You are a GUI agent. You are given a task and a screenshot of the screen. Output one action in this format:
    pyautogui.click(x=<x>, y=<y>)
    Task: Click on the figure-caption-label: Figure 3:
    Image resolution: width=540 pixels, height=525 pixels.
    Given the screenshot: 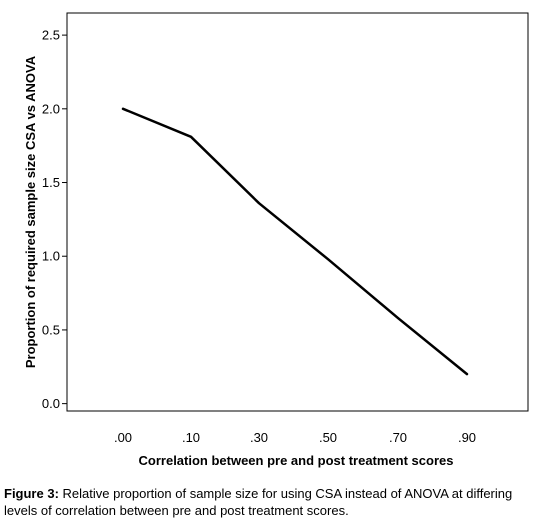 What is the action you would take?
    pyautogui.click(x=31, y=493)
    